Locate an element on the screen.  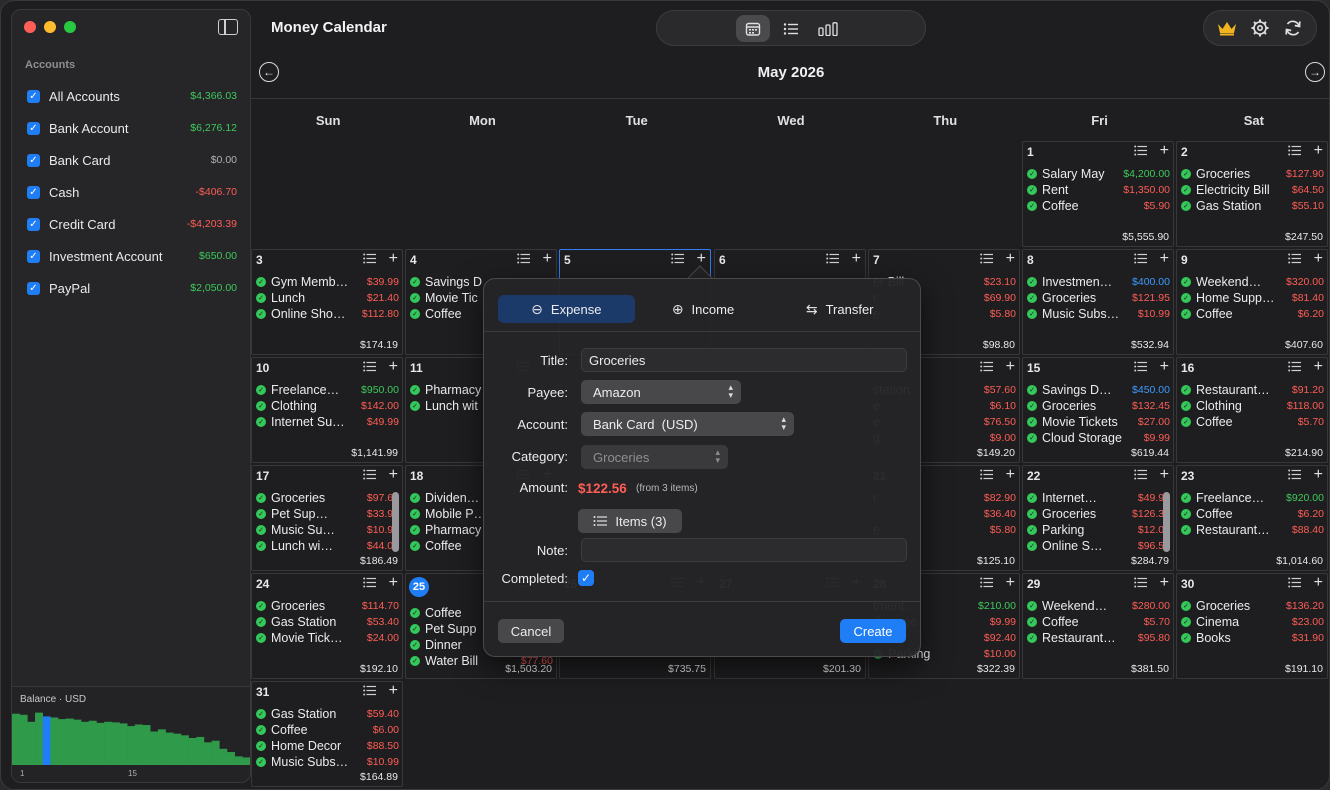
list-view-button is located at coordinates (791, 28).